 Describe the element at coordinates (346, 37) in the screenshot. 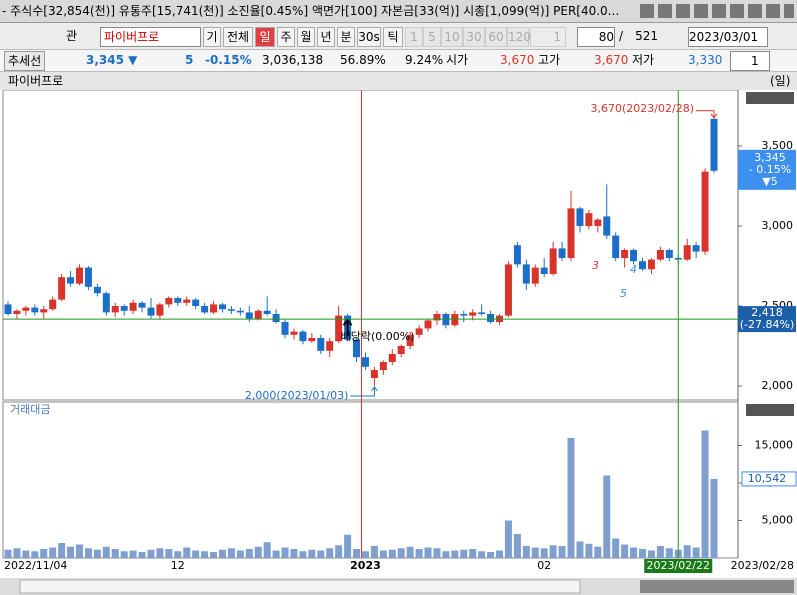

I see `period-button: 분` at that location.